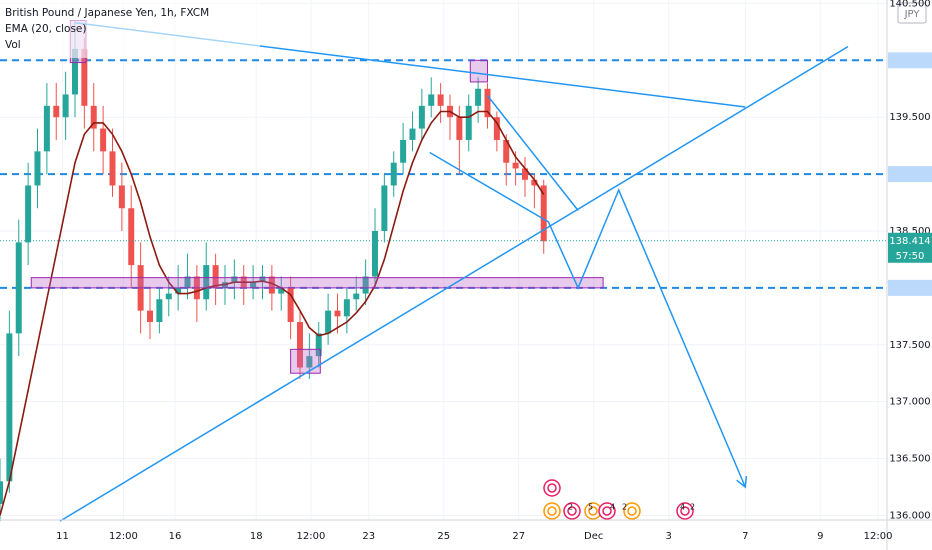  I want to click on last-price-bg, so click(910, 247).